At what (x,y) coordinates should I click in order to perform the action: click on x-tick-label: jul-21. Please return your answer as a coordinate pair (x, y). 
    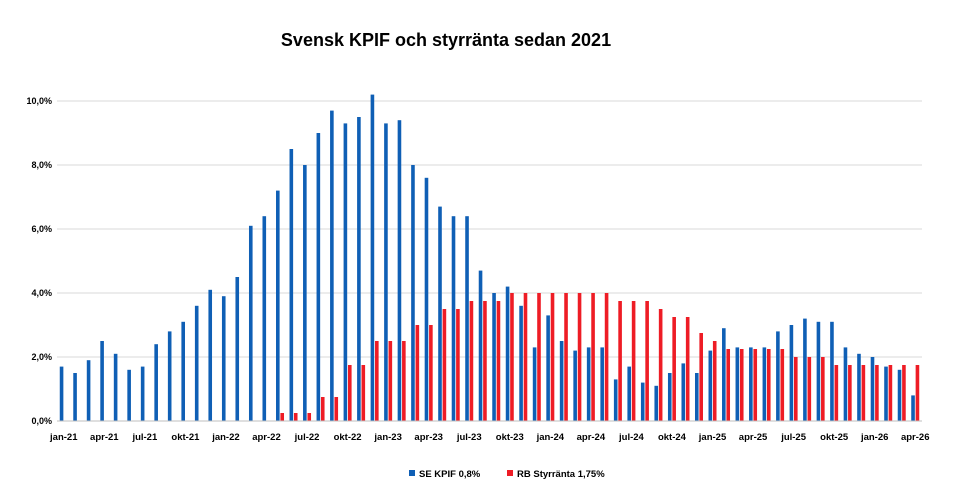
    Looking at the image, I should click on (144, 437).